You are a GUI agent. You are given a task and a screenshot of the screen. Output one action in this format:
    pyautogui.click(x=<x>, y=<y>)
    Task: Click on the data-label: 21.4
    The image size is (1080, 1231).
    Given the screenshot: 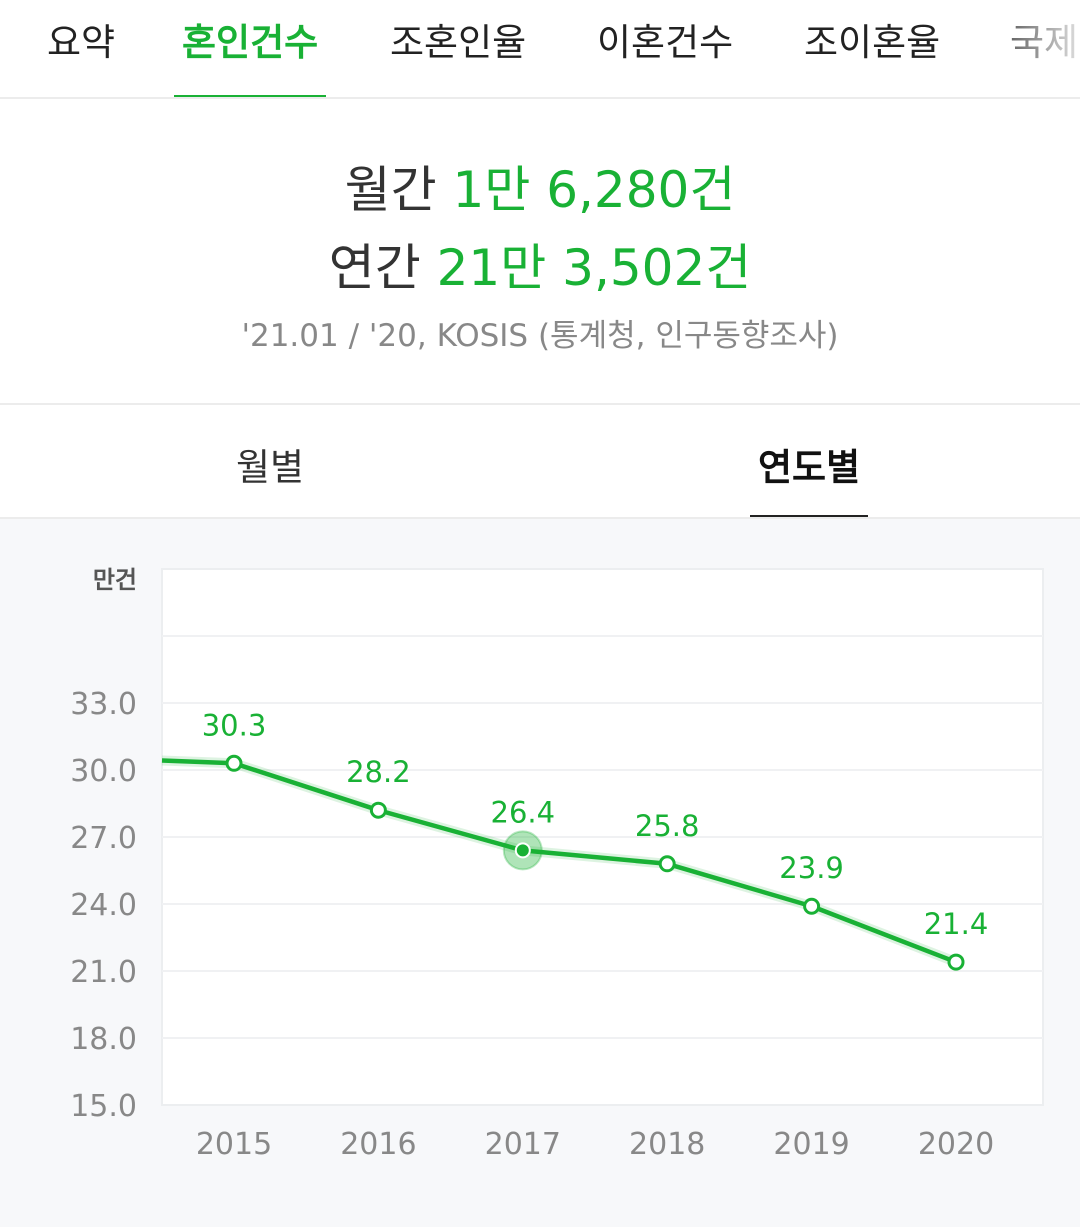 What is the action you would take?
    pyautogui.click(x=956, y=924)
    